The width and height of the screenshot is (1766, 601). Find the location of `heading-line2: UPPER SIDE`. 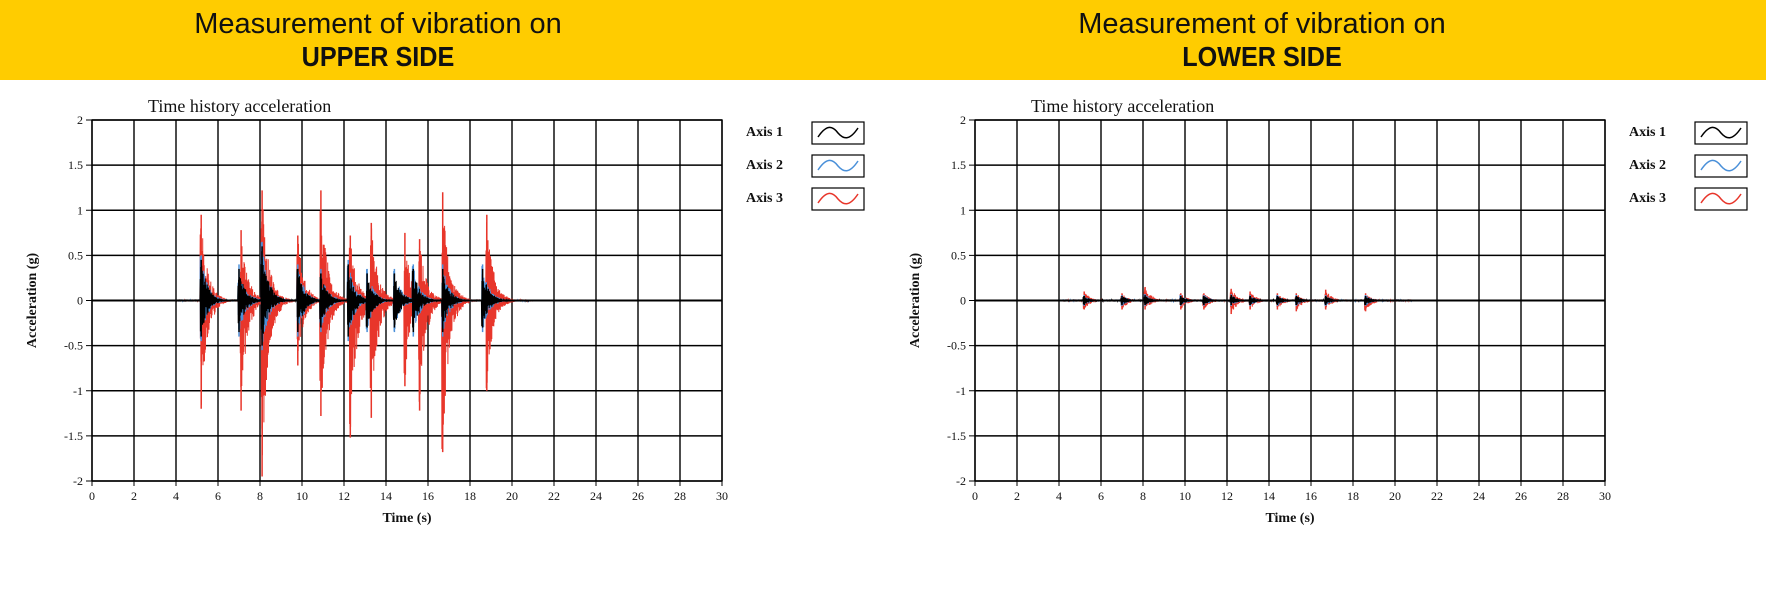

heading-line2: UPPER SIDE is located at coordinates (378, 56).